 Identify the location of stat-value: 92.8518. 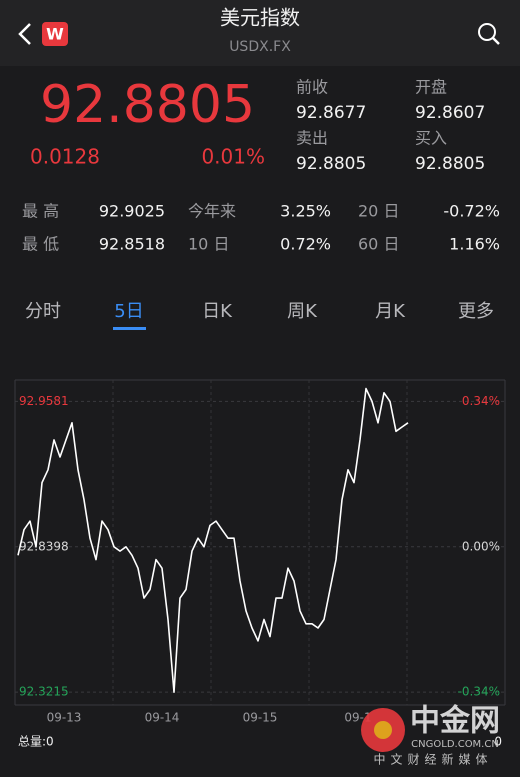
(132, 244).